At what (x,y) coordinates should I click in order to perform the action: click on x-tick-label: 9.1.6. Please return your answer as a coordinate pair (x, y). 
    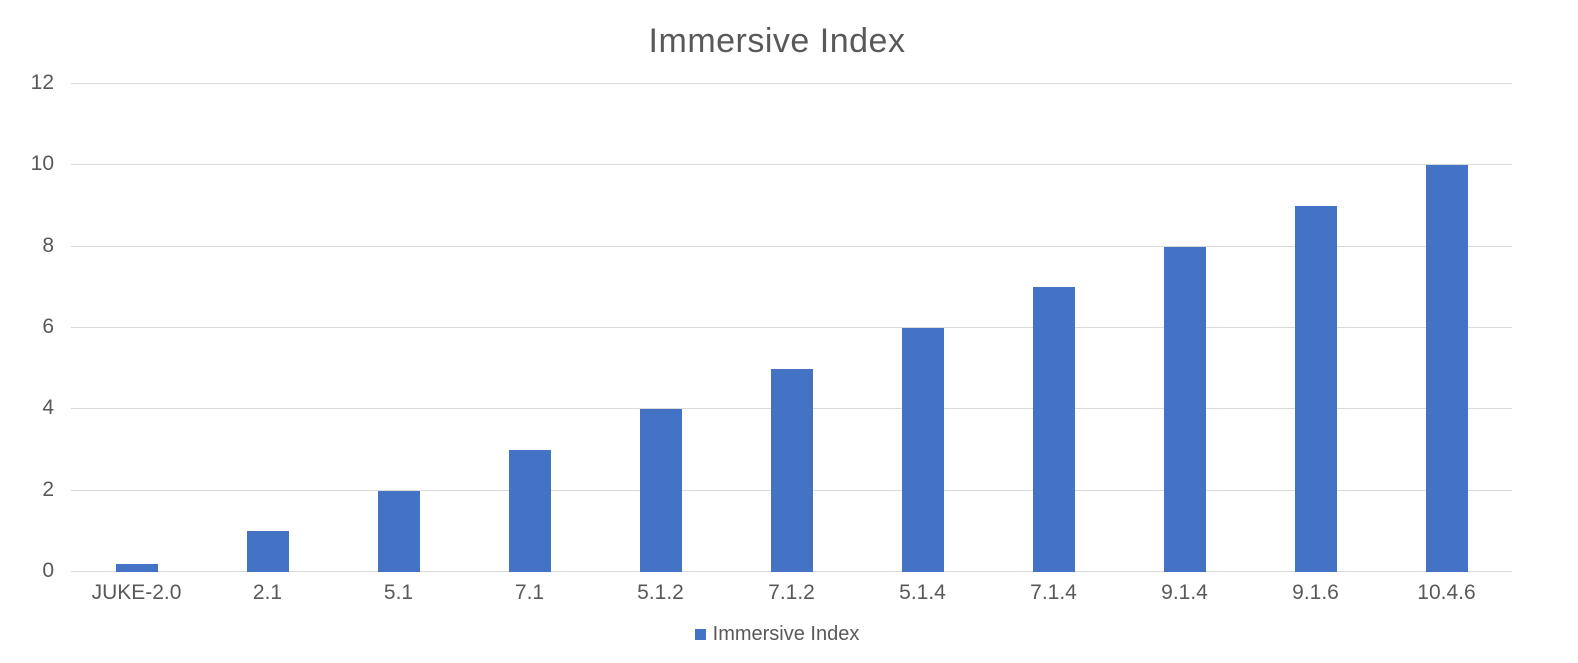
    Looking at the image, I should click on (1315, 592).